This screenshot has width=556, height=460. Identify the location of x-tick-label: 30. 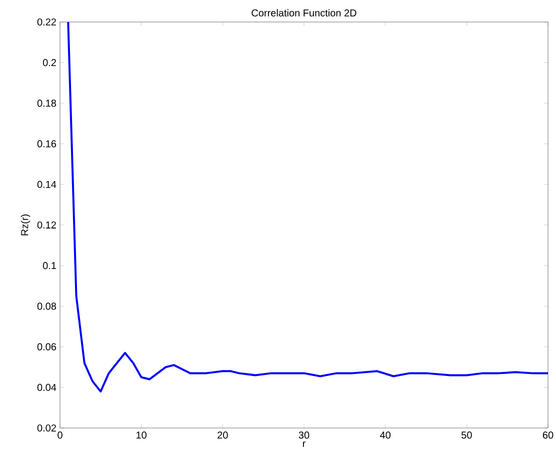
(304, 435).